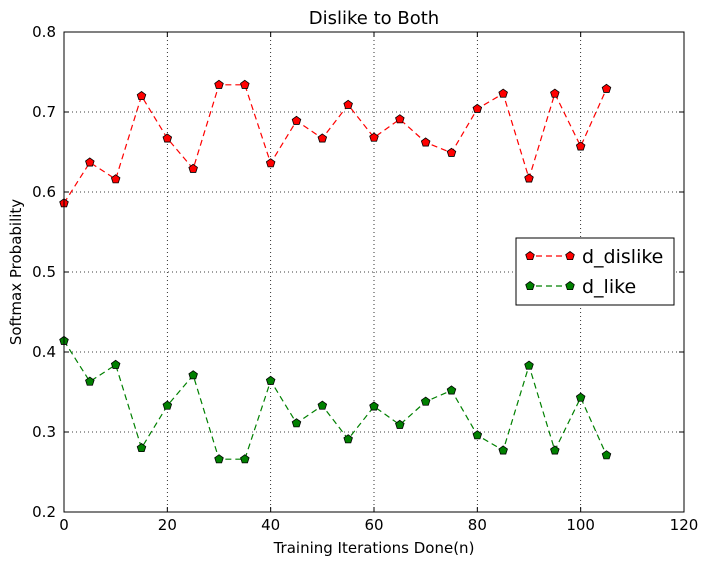  Describe the element at coordinates (374, 18) in the screenshot. I see `chart-title: Dislike to Both` at that location.